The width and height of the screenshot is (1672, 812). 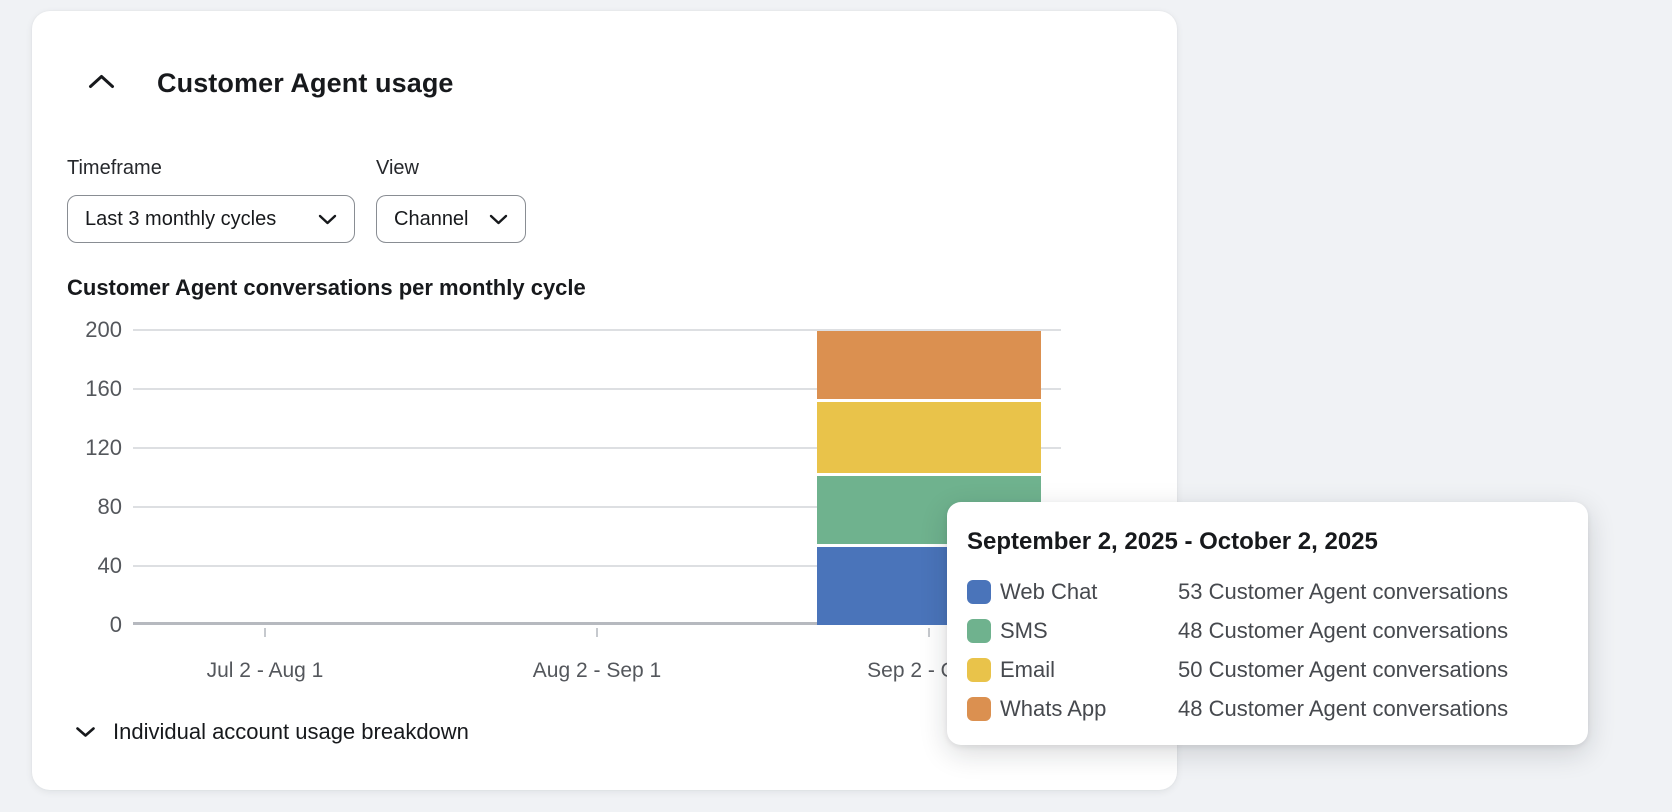 What do you see at coordinates (1172, 541) in the screenshot?
I see `tooltip-title: September 2, 2025 - October 2, 2025` at bounding box center [1172, 541].